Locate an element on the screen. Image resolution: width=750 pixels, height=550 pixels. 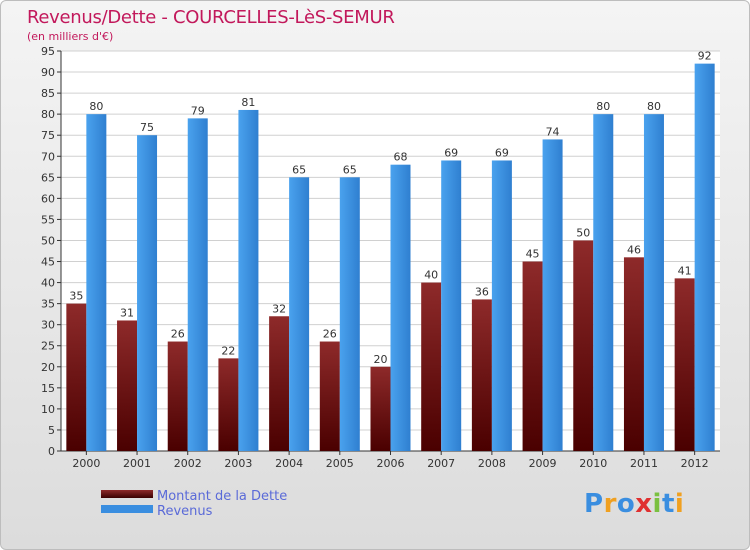
data-label-dette: 31 is located at coordinates (127, 312).